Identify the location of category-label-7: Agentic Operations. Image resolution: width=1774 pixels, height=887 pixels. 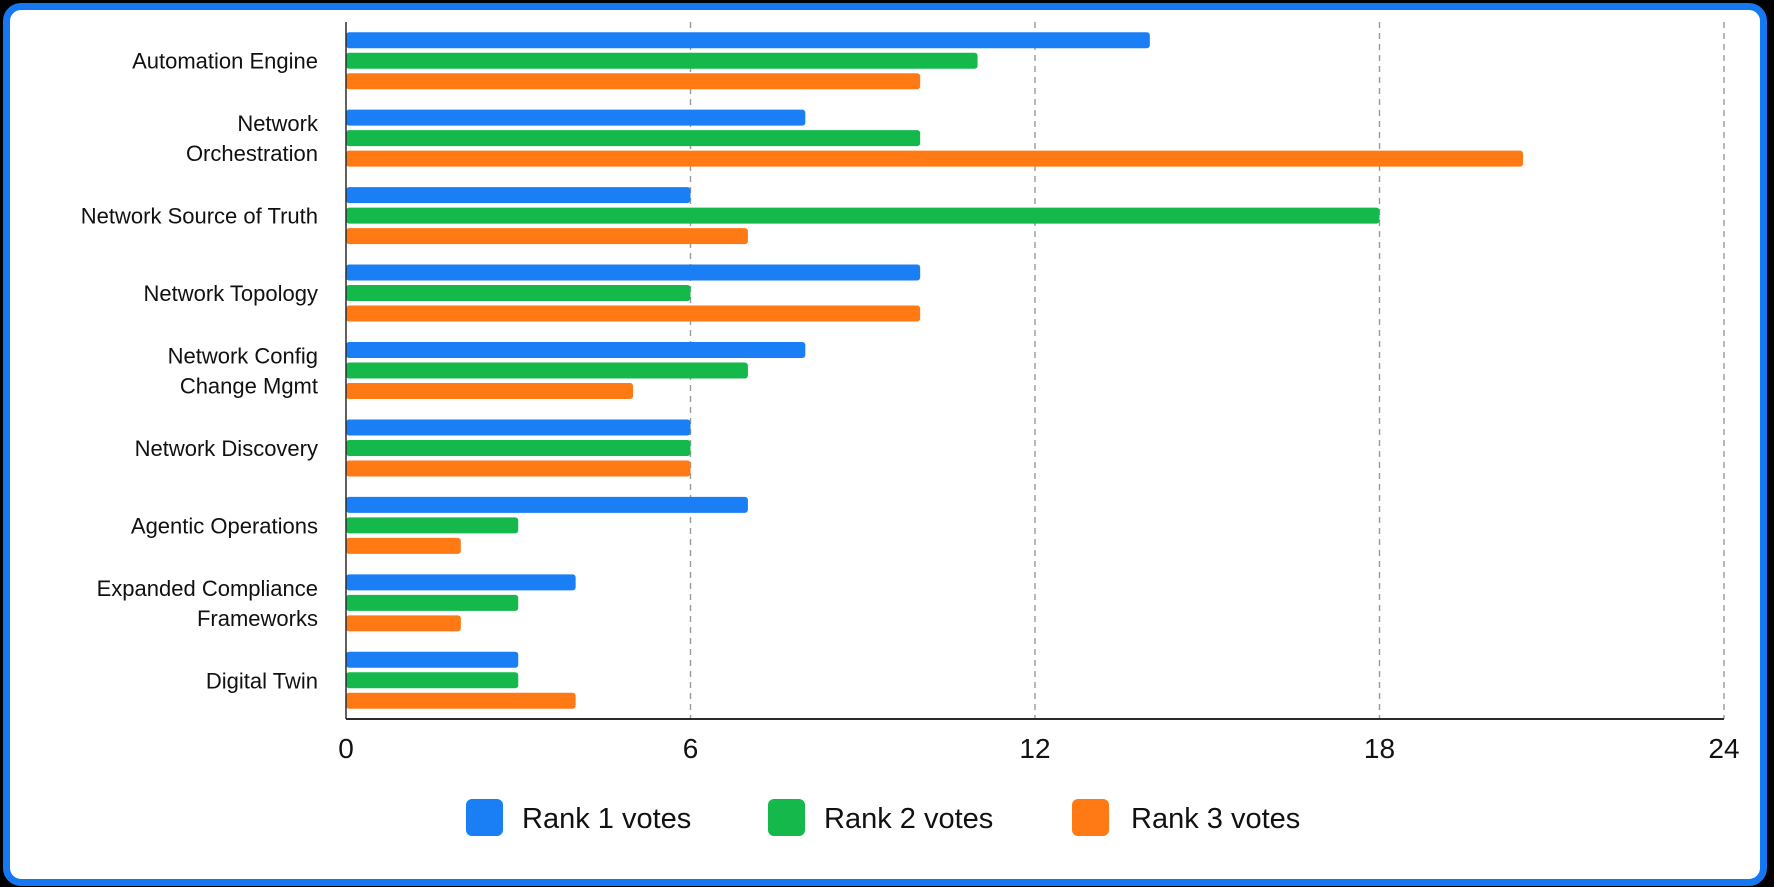
(224, 525).